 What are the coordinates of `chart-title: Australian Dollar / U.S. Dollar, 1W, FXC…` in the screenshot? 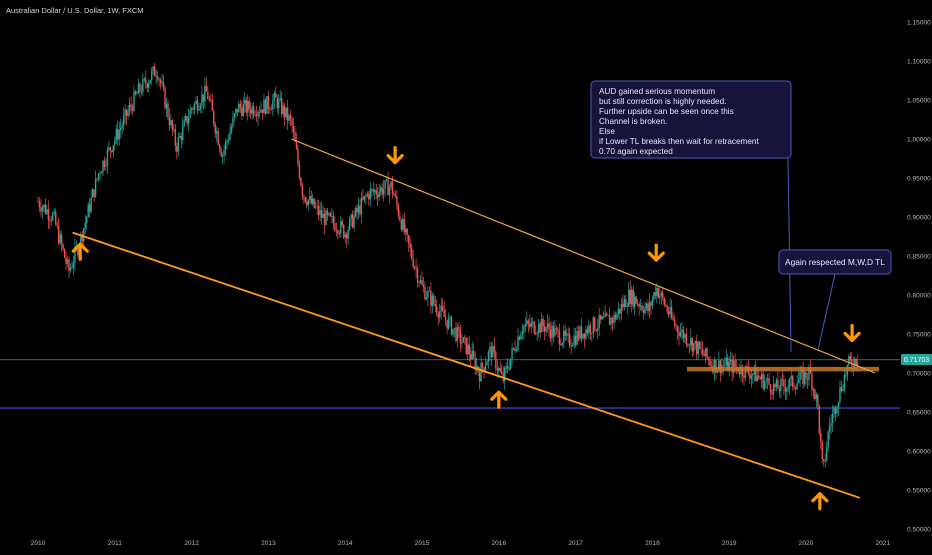 It's located at (75, 10).